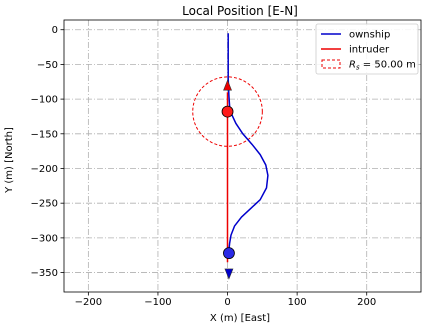 This screenshot has width=422, height=328. I want to click on legend-box, so click(367, 49).